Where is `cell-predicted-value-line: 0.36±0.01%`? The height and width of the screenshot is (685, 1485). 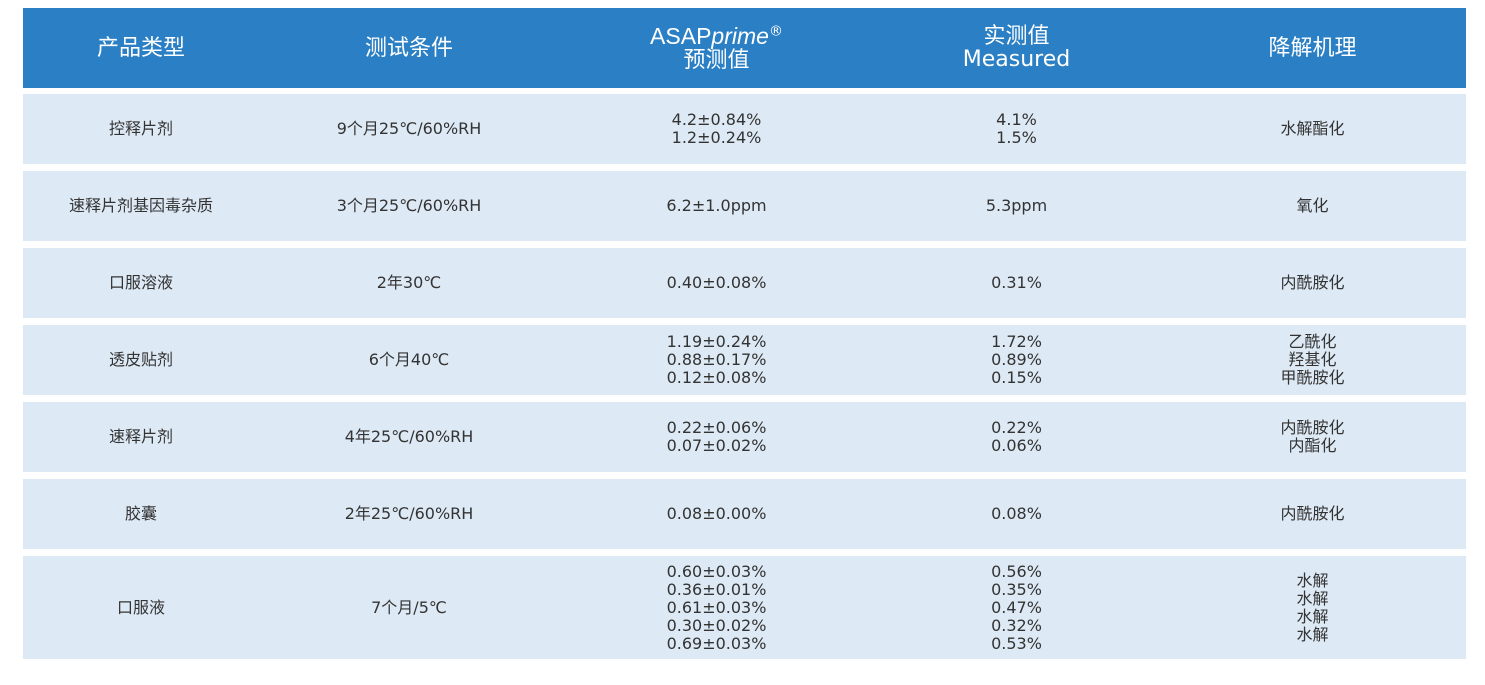
cell-predicted-value-line: 0.36±0.01% is located at coordinates (716, 589).